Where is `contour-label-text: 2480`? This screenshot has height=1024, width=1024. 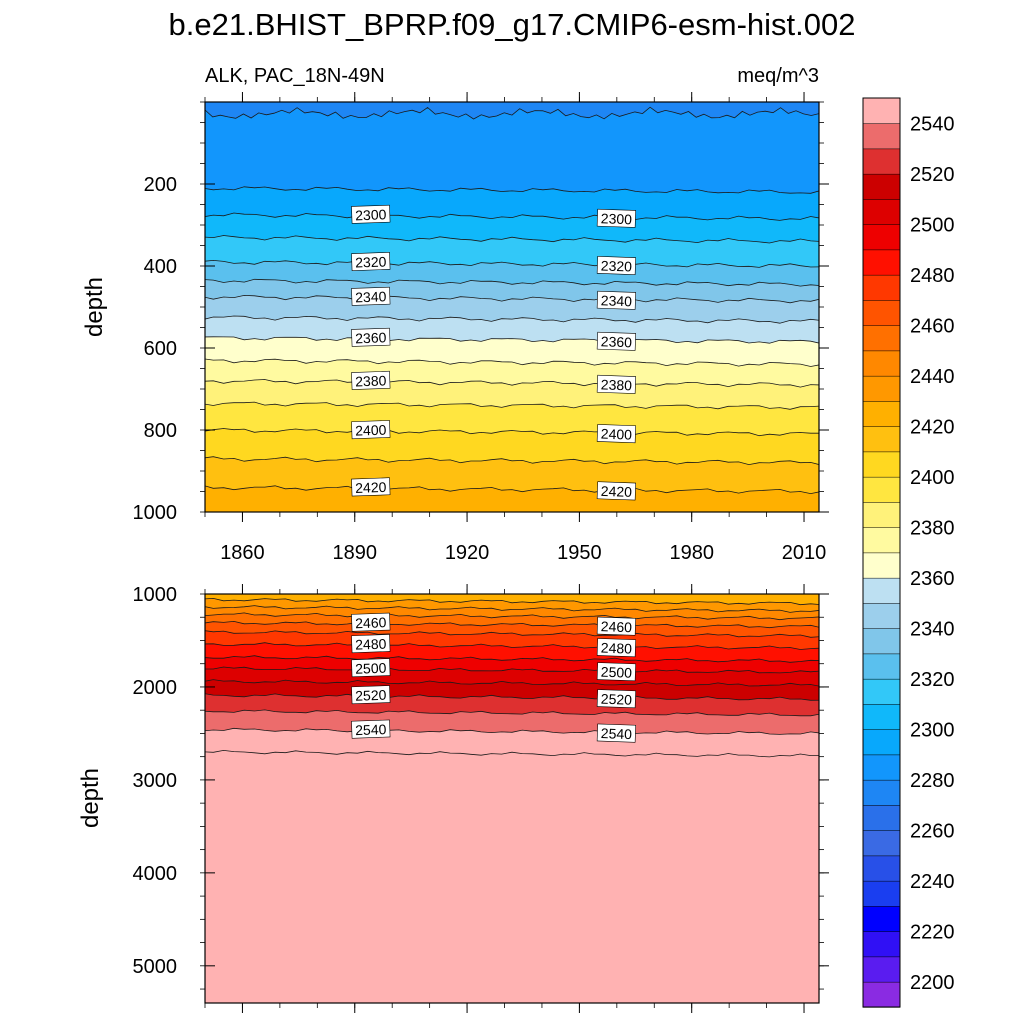
contour-label-text: 2480 is located at coordinates (371, 644).